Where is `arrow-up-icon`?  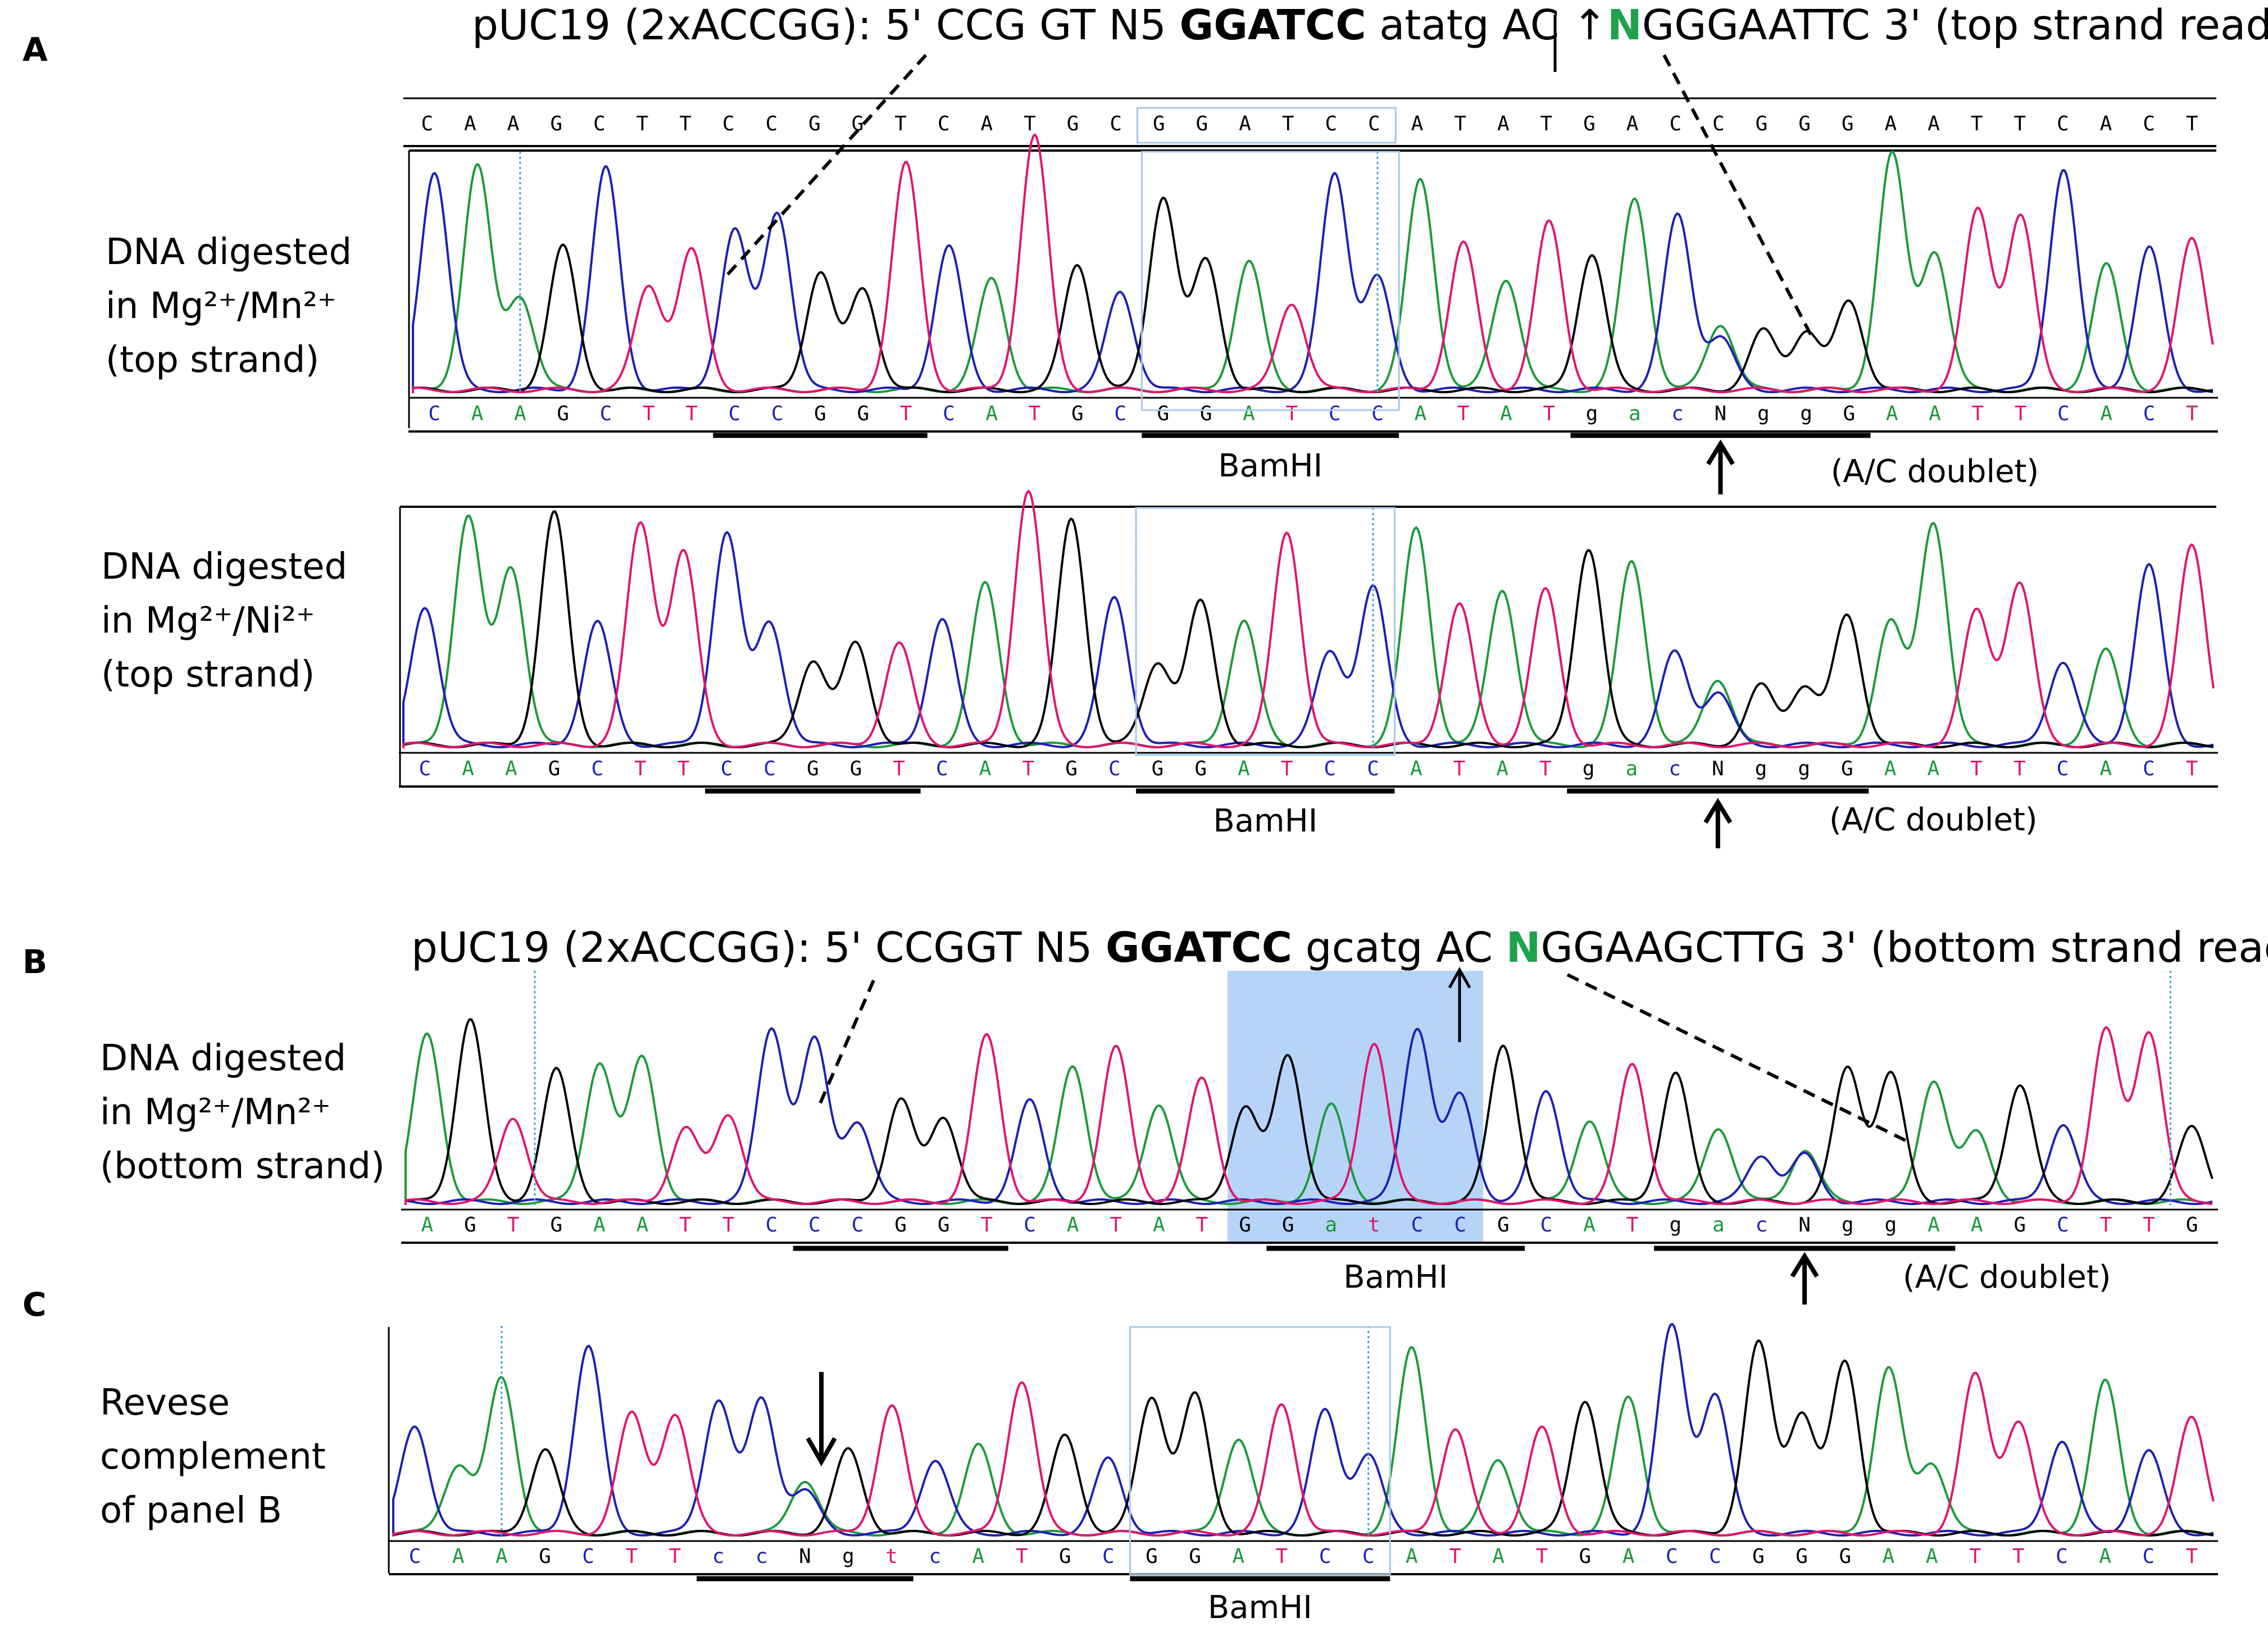 arrow-up-icon is located at coordinates (1718, 811).